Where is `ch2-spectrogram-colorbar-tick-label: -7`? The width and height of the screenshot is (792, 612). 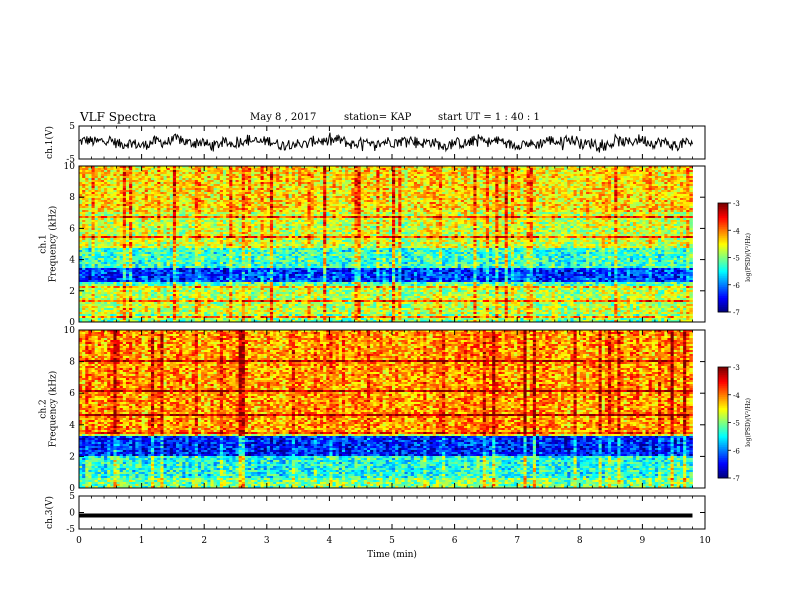
ch2-spectrogram-colorbar-tick-label: -7 is located at coordinates (736, 479).